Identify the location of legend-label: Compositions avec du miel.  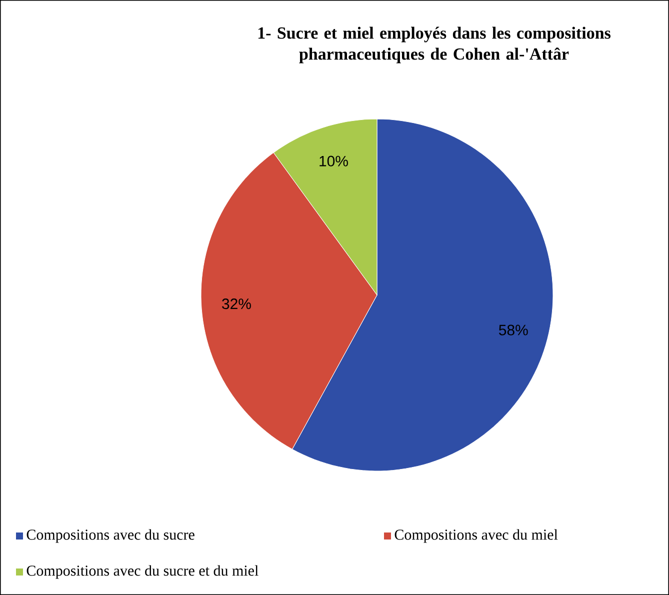
(476, 536).